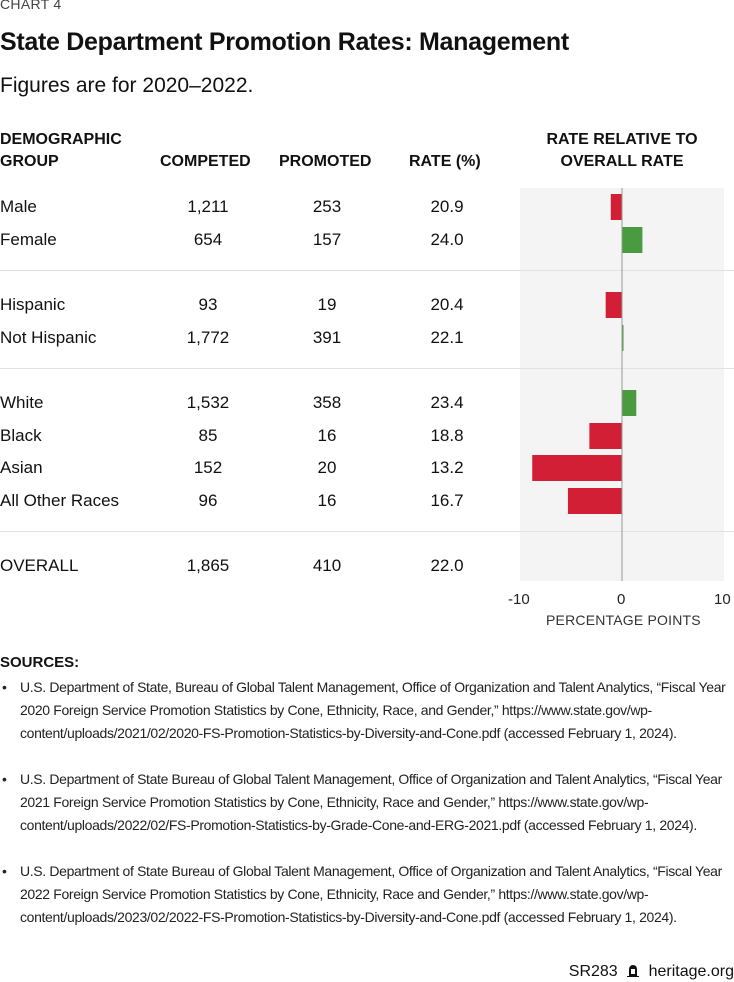 The height and width of the screenshot is (982, 734). What do you see at coordinates (28, 239) in the screenshot?
I see `row-group-label: Female` at bounding box center [28, 239].